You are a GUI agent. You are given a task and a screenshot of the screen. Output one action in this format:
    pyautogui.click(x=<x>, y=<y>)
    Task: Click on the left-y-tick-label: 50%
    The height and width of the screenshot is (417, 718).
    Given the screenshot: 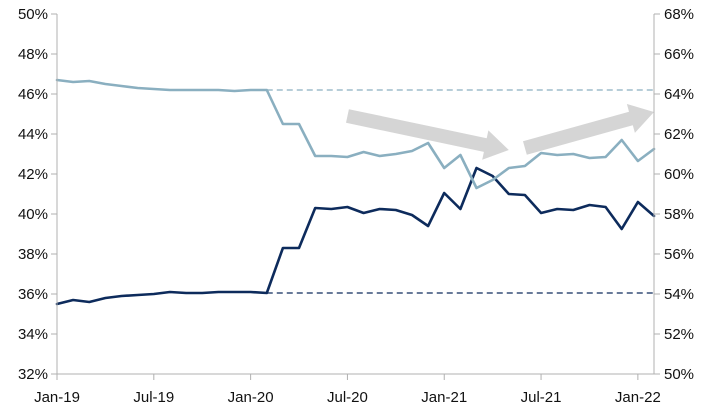 What is the action you would take?
    pyautogui.click(x=33, y=14)
    